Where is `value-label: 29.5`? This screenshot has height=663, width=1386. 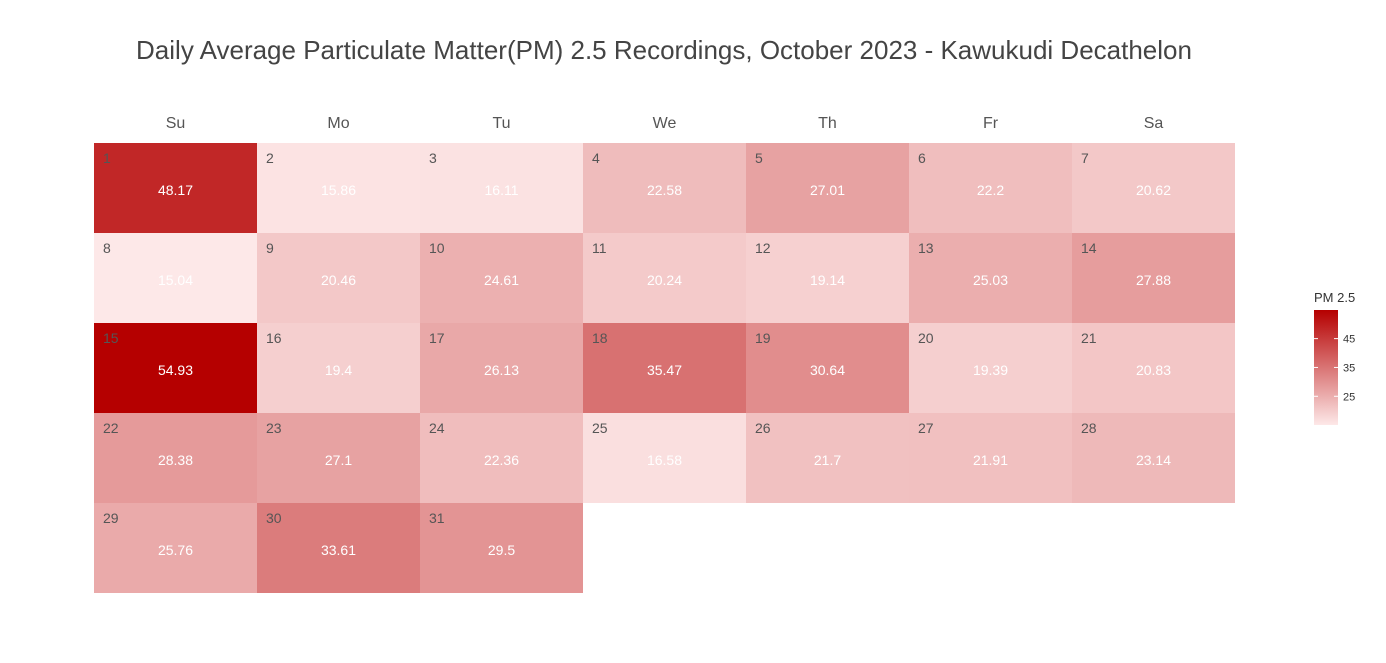 value-label: 29.5 is located at coordinates (501, 550).